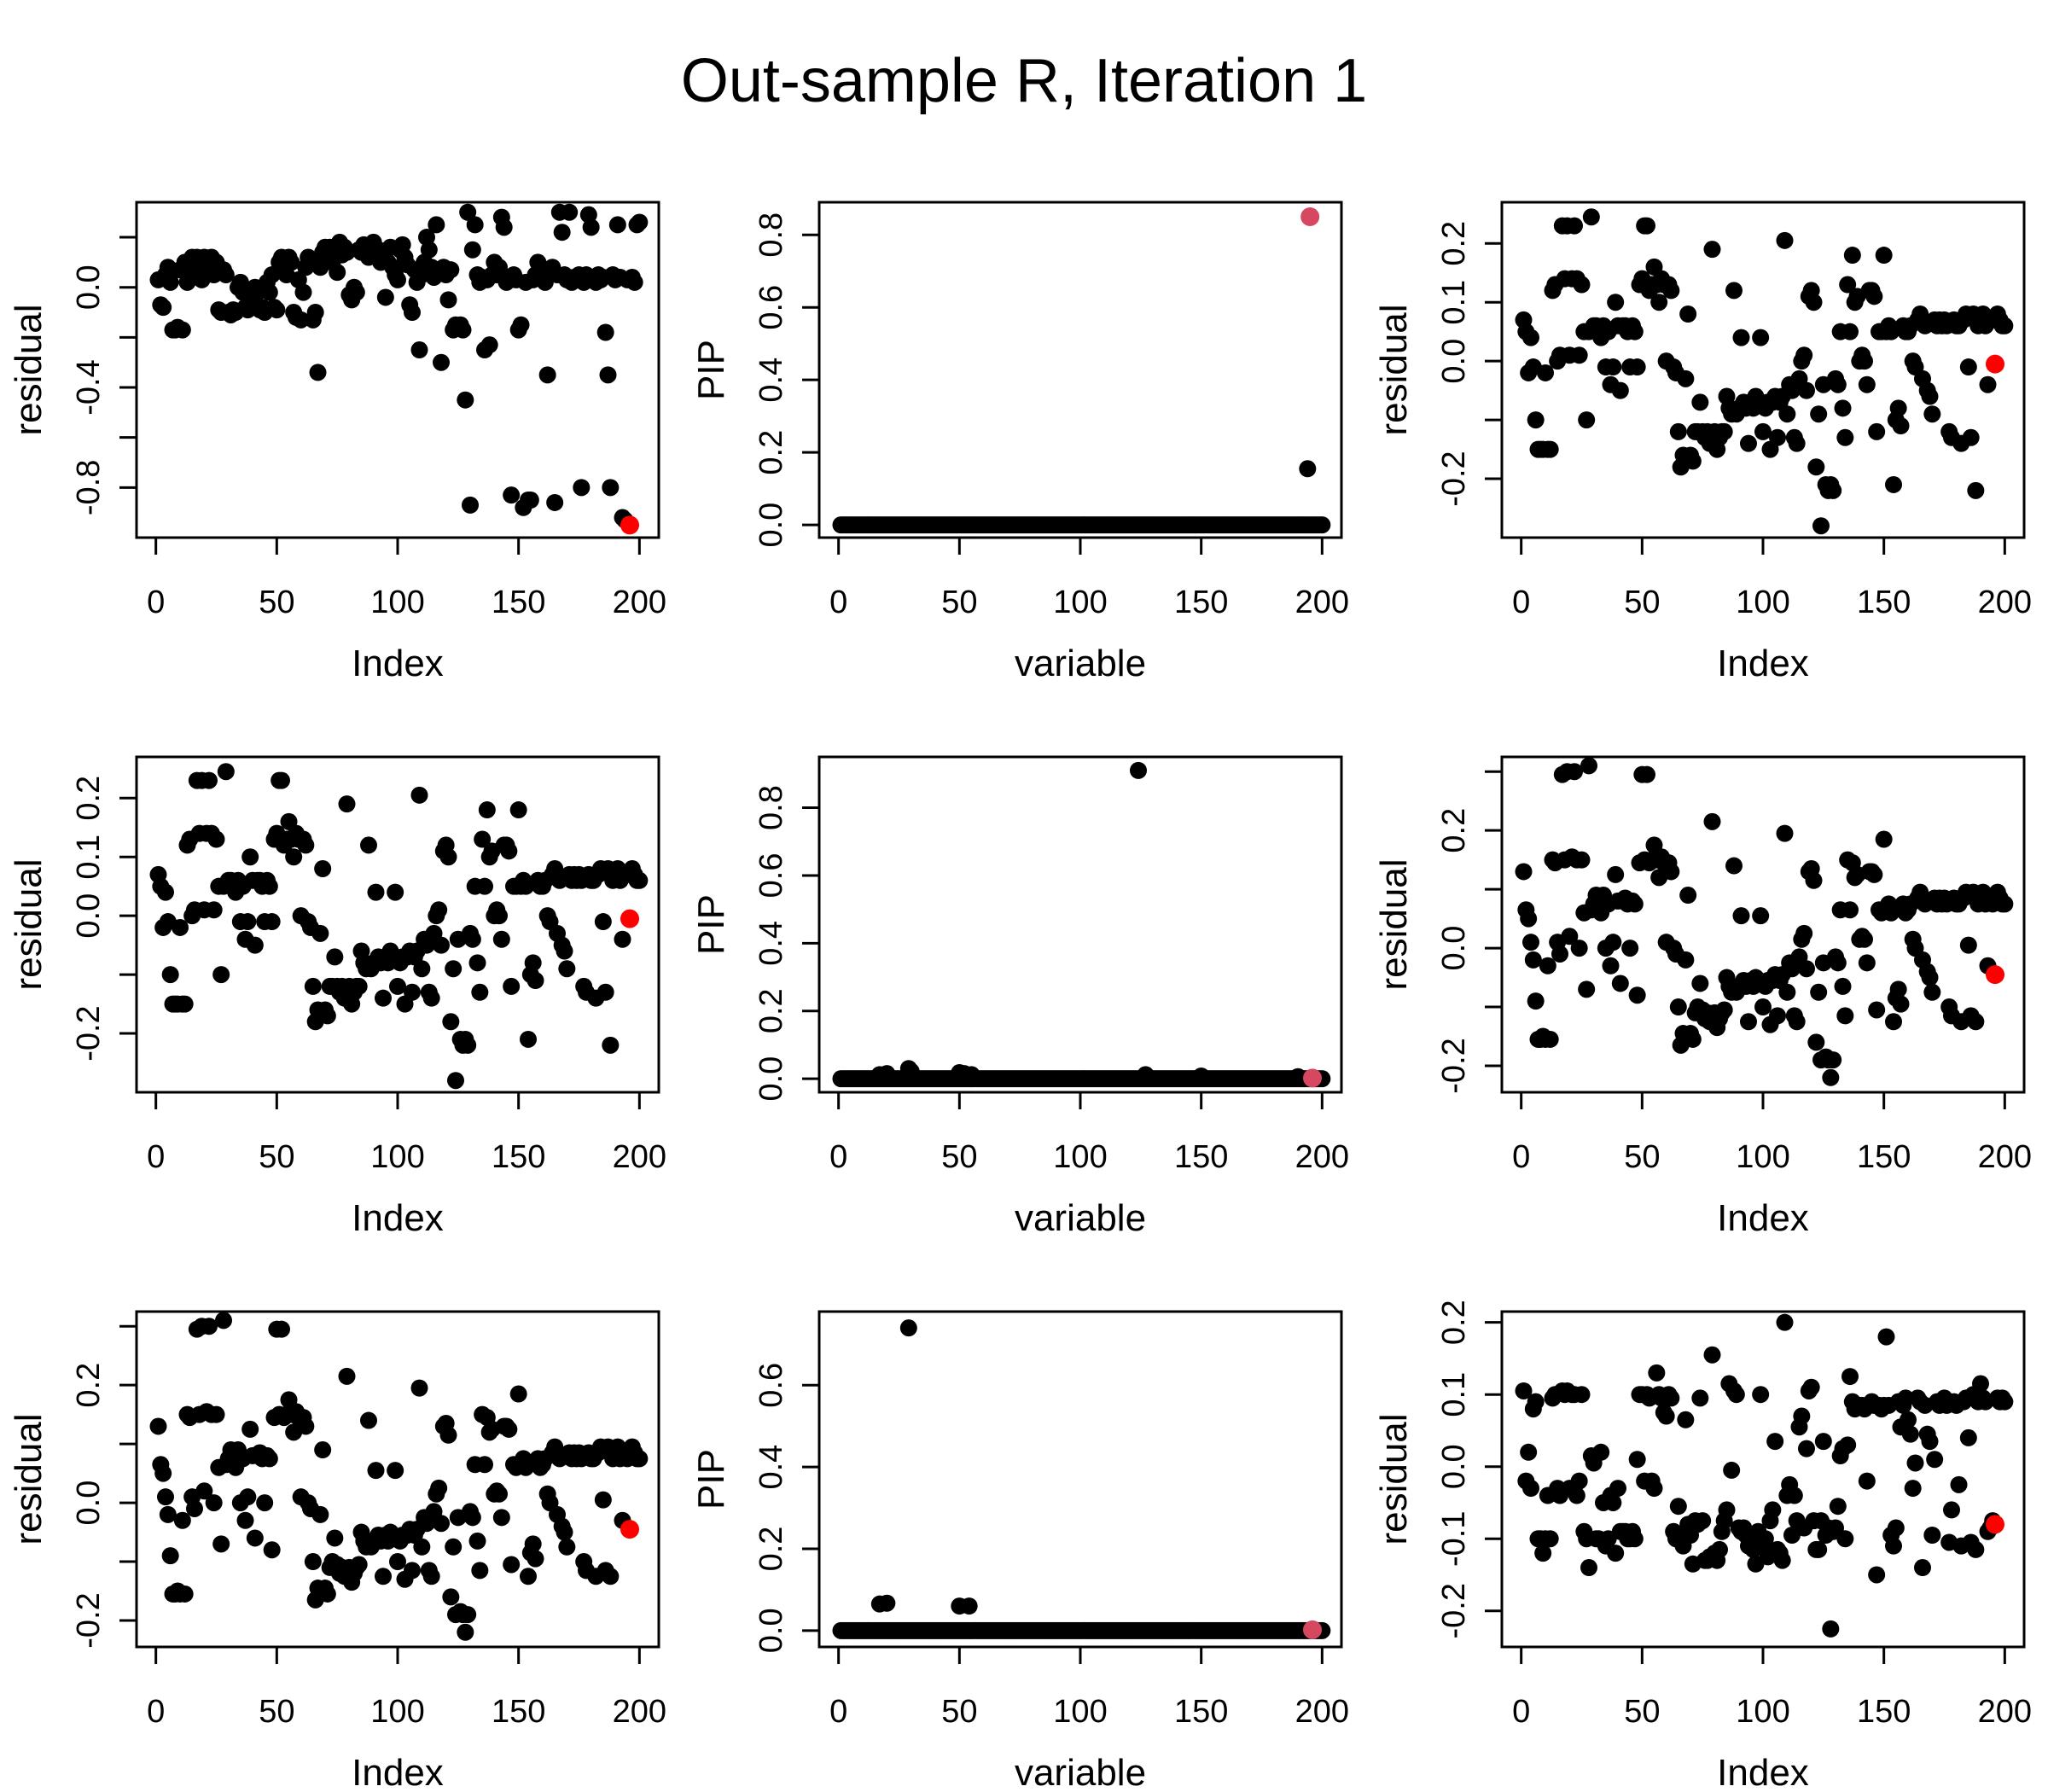  Describe the element at coordinates (89, 387) in the screenshot. I see `svg-text: -0.4` at that location.